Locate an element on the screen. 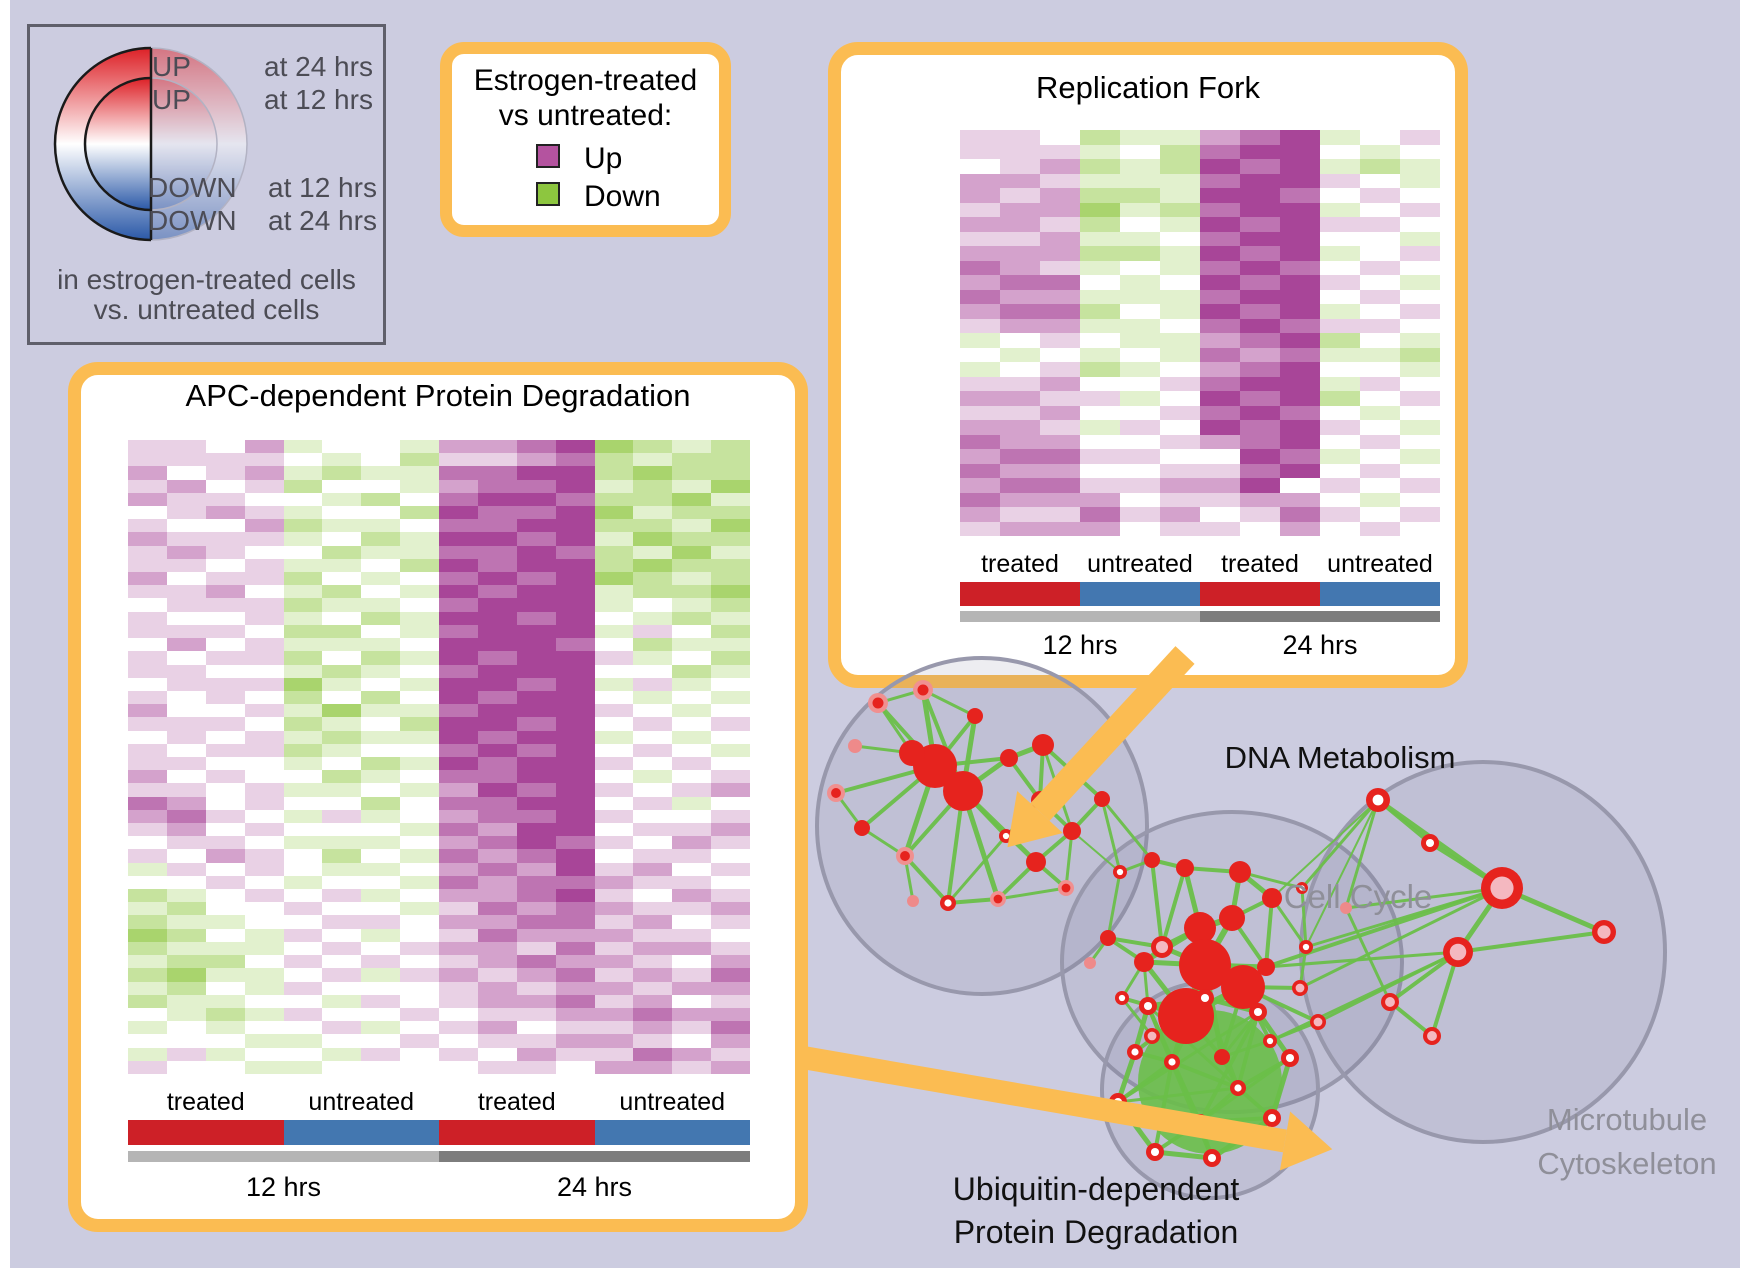 This screenshot has width=1750, height=1279. network-node-pink is located at coordinates (1090, 963).